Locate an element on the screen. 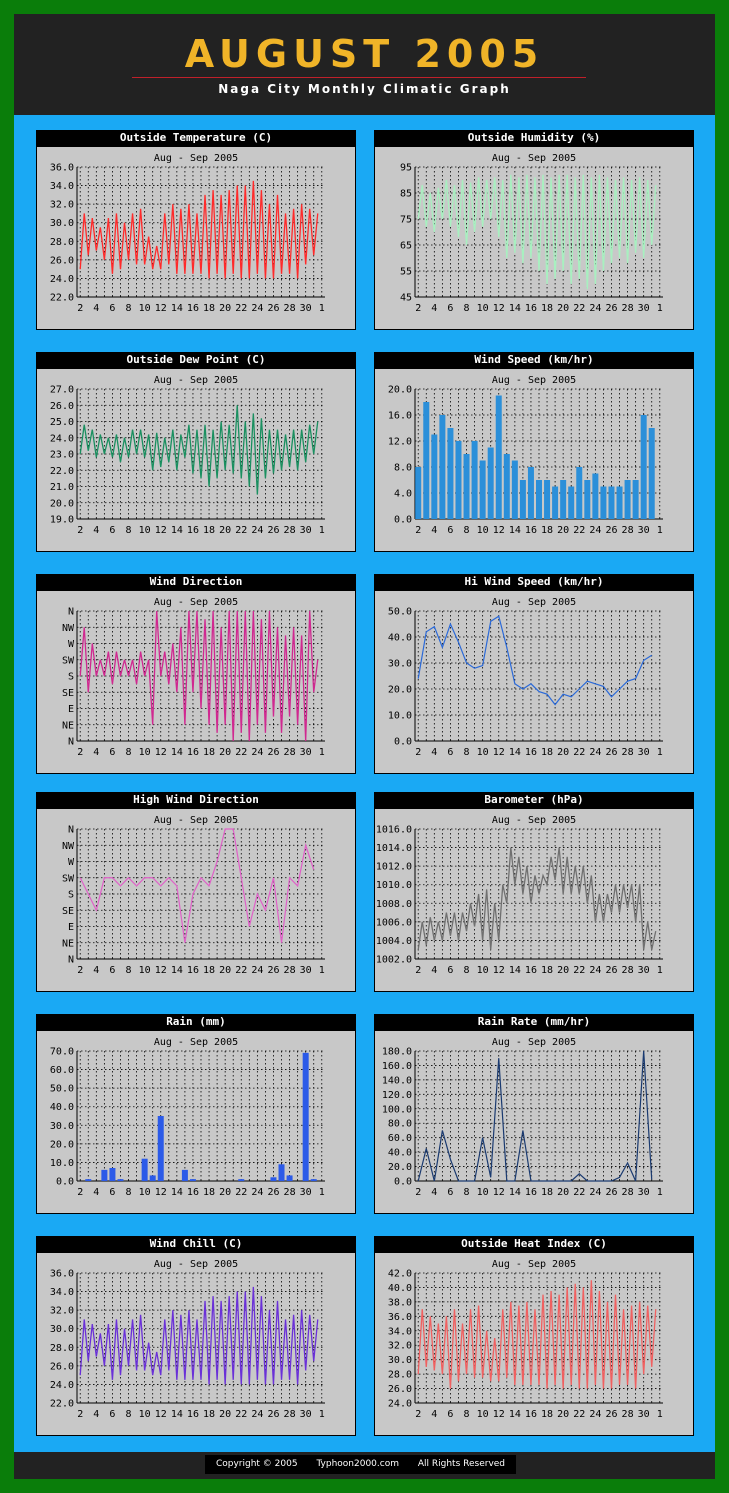 This screenshot has width=729, height=1493. y-tick-label: 23.0 is located at coordinates (62, 455).